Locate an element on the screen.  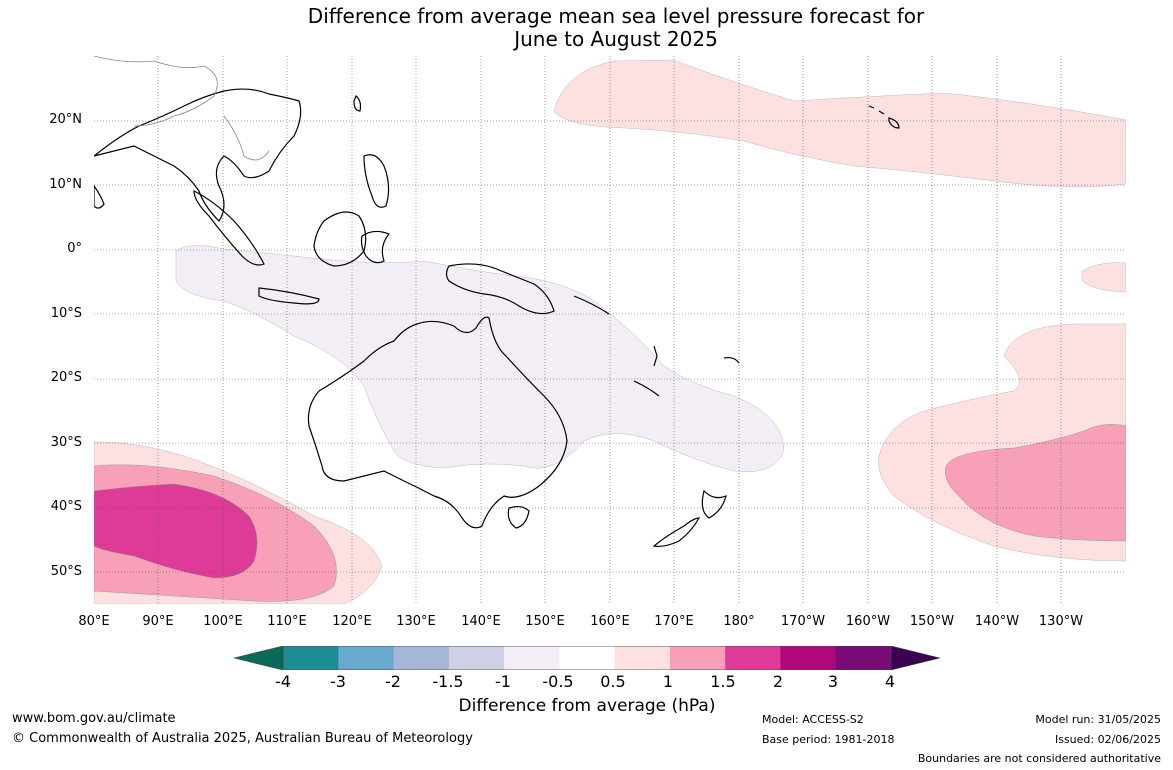
positive-anomaly-north-pacific is located at coordinates (839, 123).